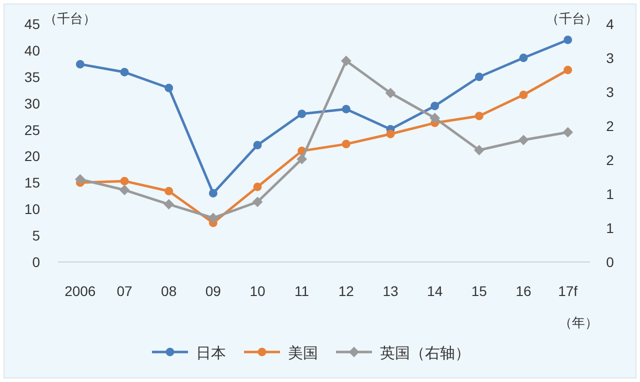  What do you see at coordinates (258, 291) in the screenshot?
I see `x-tick-label: 10` at bounding box center [258, 291].